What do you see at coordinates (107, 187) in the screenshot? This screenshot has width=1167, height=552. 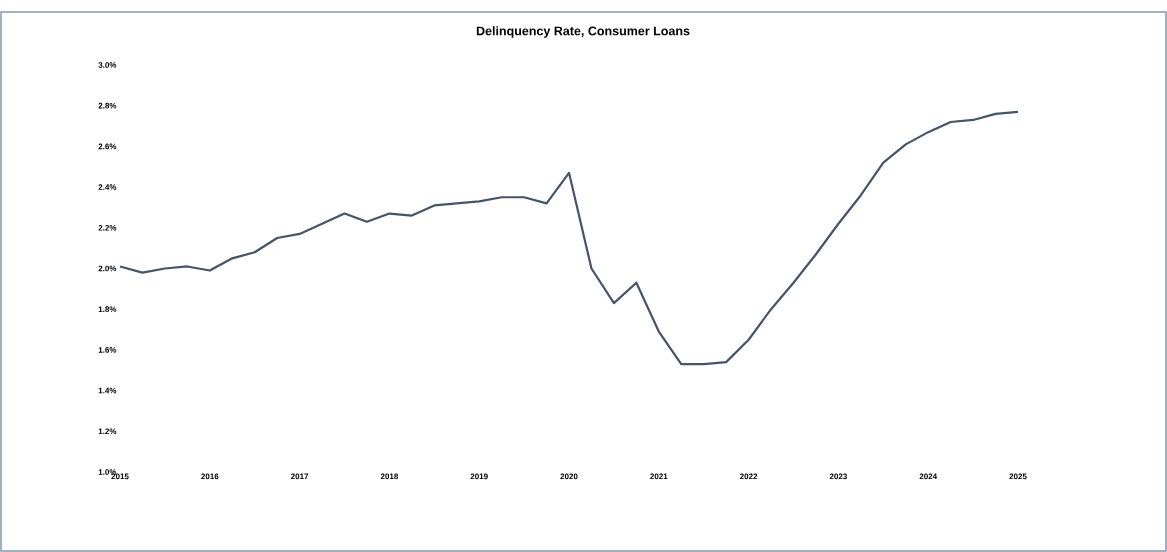 I see `y-tick-label: 2.4%` at bounding box center [107, 187].